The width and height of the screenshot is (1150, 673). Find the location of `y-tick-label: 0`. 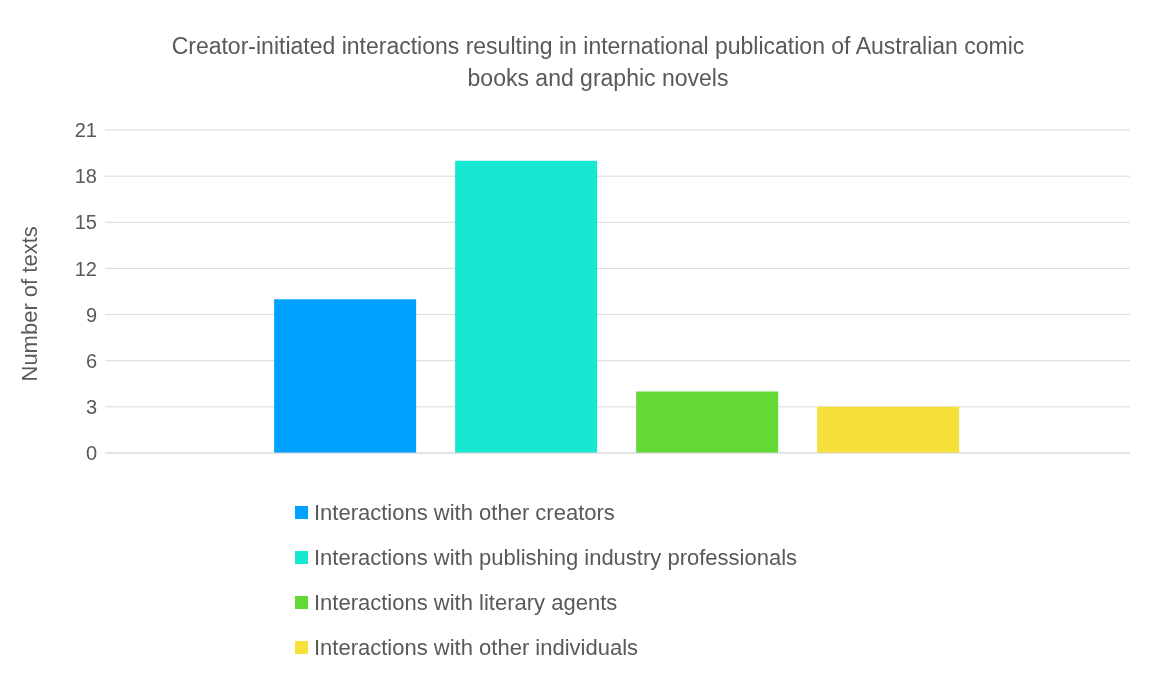

y-tick-label: 0 is located at coordinates (91, 453).